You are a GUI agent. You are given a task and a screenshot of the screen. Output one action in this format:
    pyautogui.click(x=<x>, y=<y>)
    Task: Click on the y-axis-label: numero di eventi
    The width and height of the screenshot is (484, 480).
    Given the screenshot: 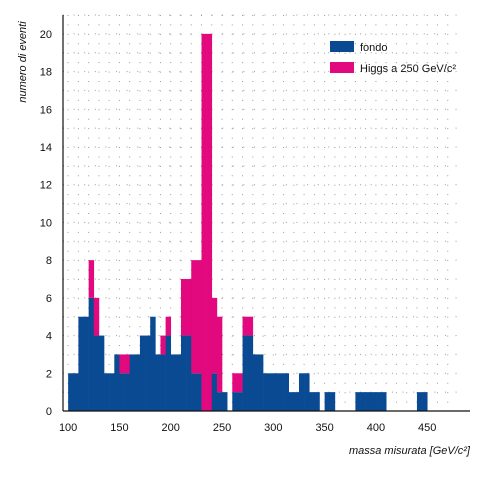 What is the action you would take?
    pyautogui.click(x=23, y=62)
    